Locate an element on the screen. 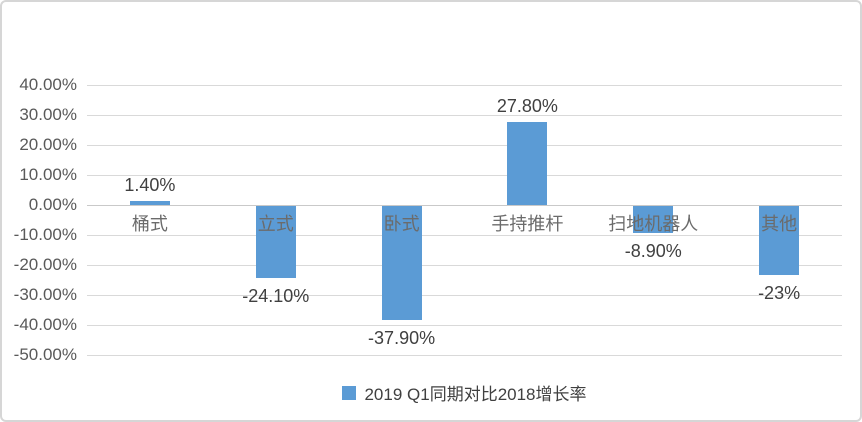  y-axis-tick-label: -40.00% is located at coordinates (45, 324).